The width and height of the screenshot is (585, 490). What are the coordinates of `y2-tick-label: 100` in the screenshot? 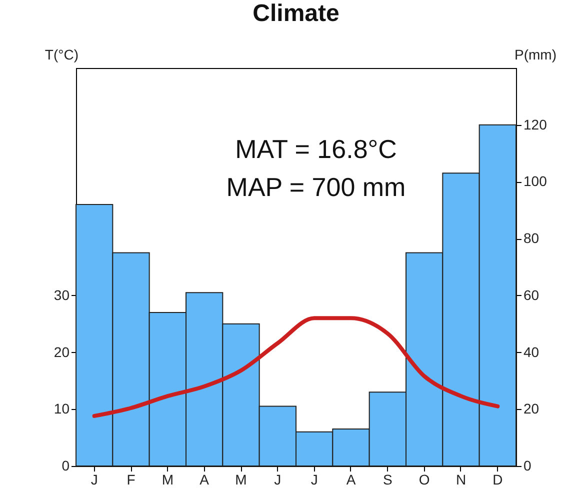 It's located at (536, 181).